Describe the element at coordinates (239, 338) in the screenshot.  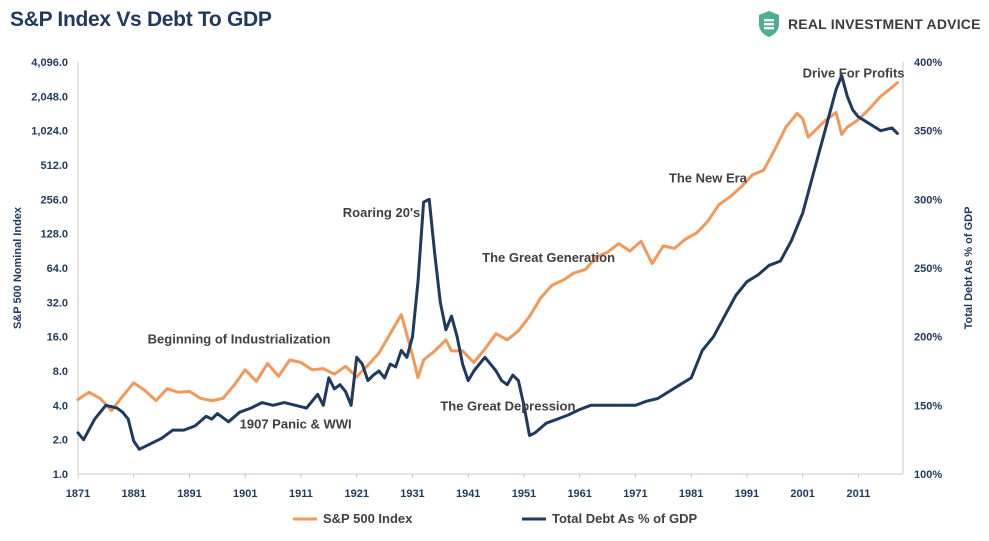
I see `annotation-label: Beginning of Industrialization` at that location.